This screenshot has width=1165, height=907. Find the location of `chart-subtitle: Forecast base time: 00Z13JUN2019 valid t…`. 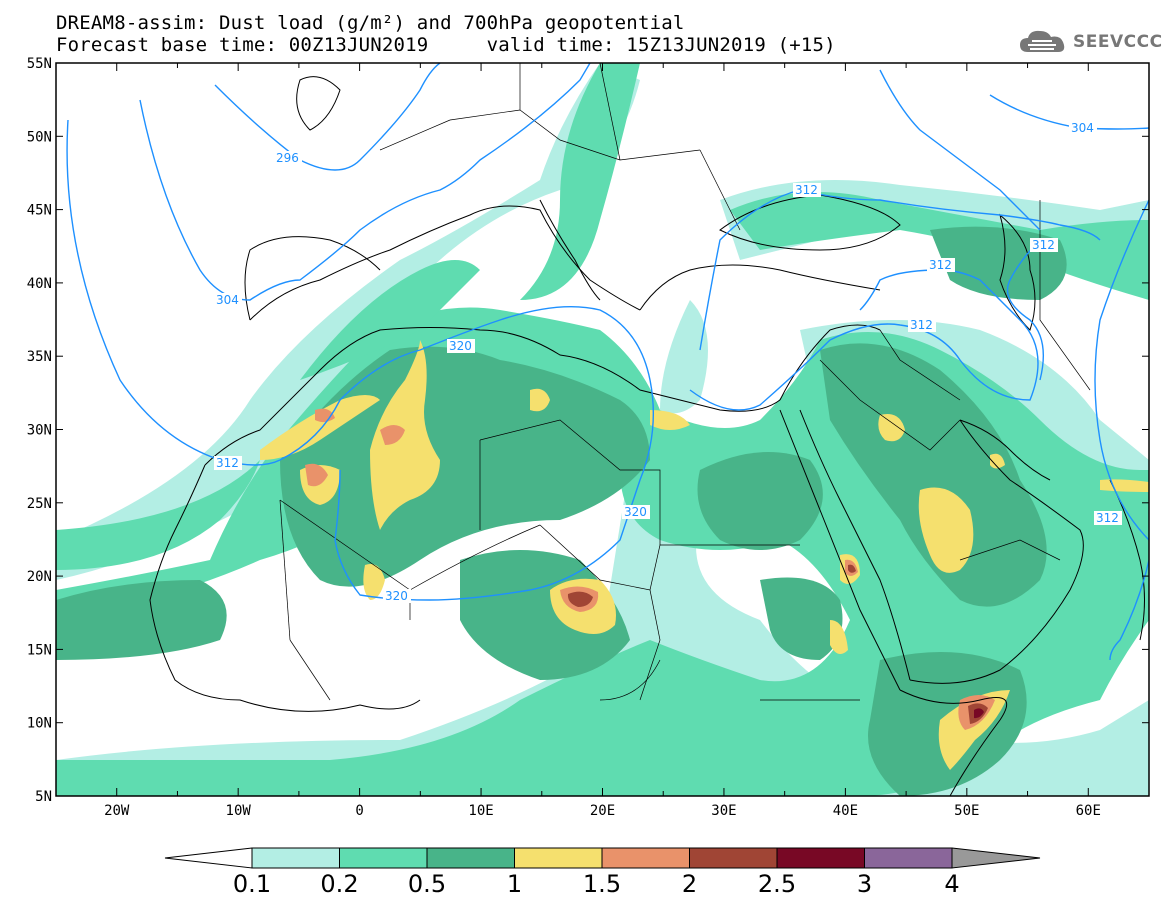

chart-subtitle: Forecast base time: 00Z13JUN2019 valid t… is located at coordinates (446, 45).